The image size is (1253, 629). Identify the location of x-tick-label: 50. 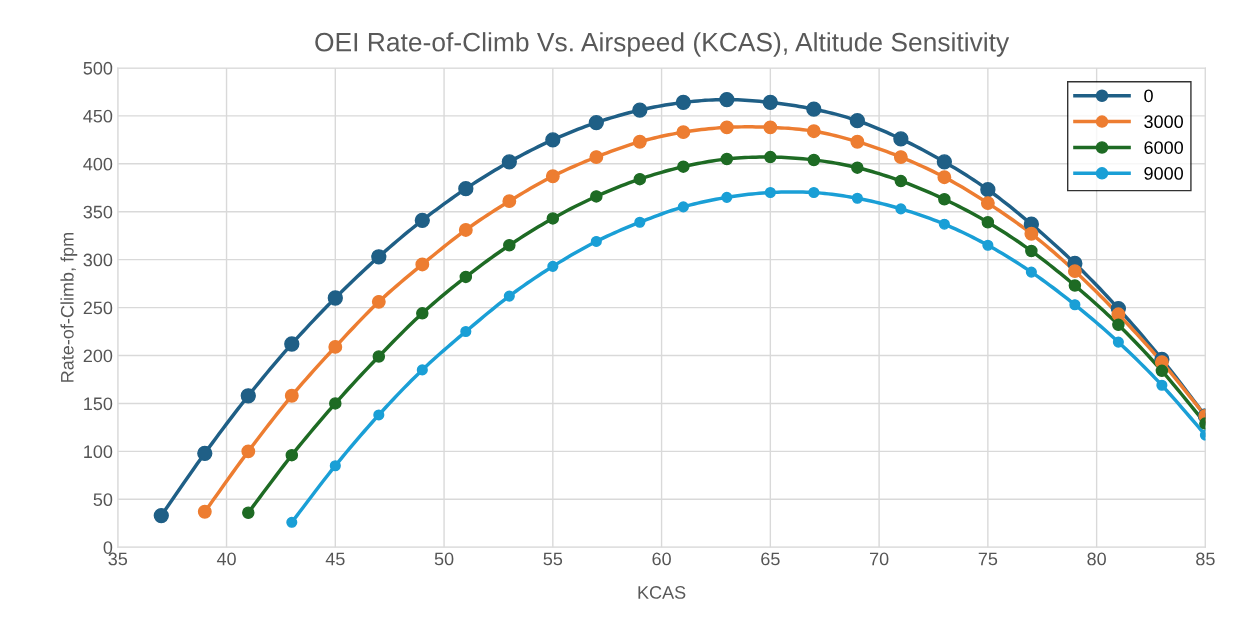
(444, 559).